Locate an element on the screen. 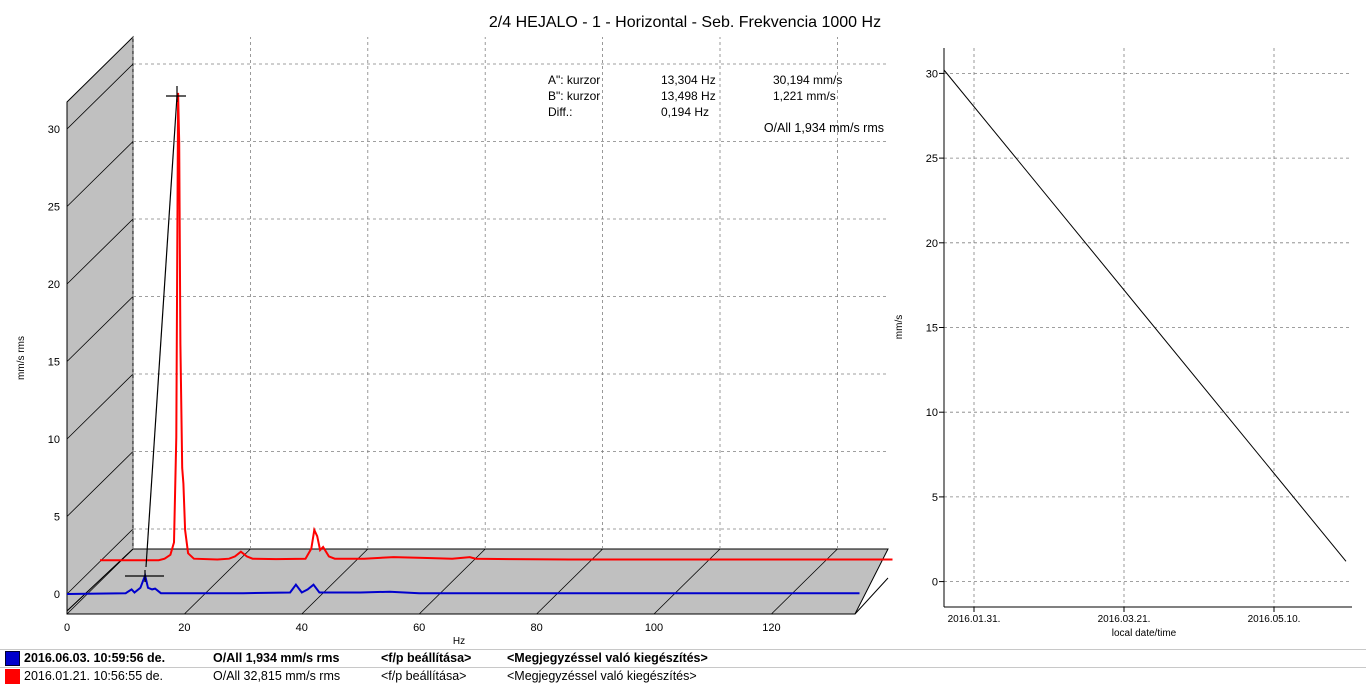 The image size is (1366, 686). cursor-a-amp: 30,194 mm/s is located at coordinates (808, 80).